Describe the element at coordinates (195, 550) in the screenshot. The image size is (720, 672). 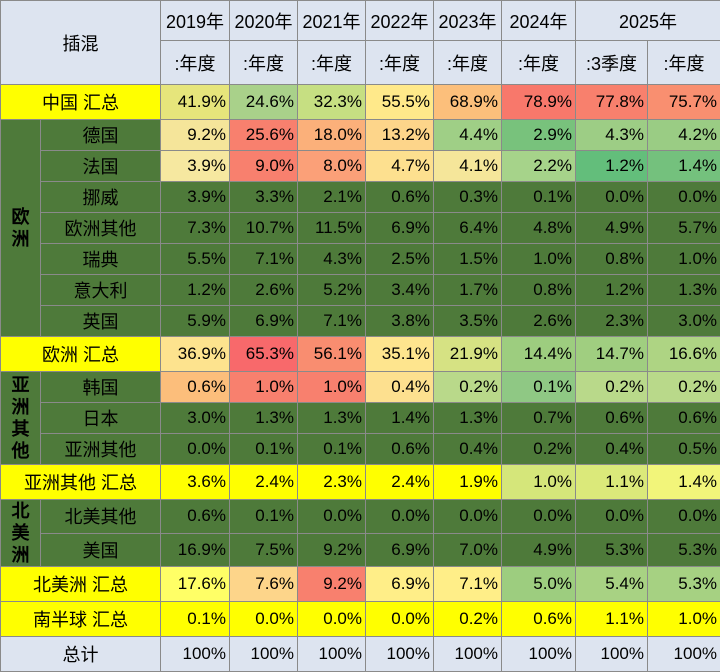
I see `value-cell: 16.9%` at that location.